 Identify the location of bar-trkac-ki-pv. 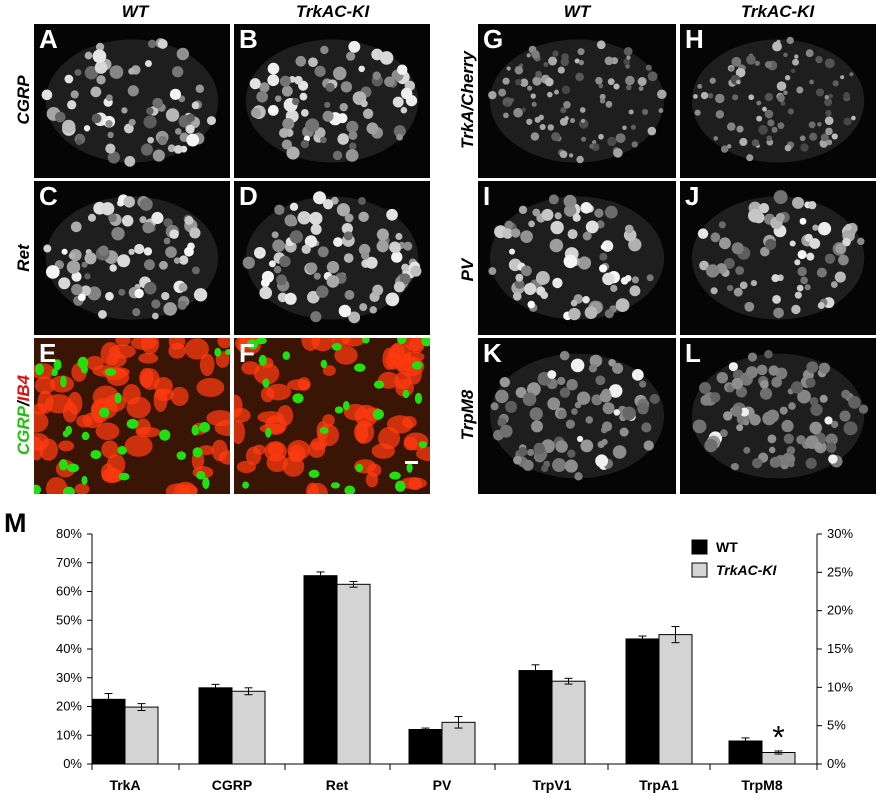
(458, 743).